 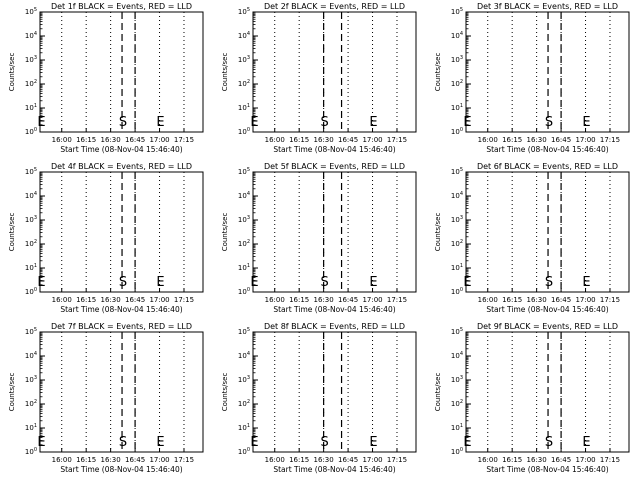 I want to click on chart-title: Det 7f BLACK = Events, RED = LLD, so click(x=121, y=326).